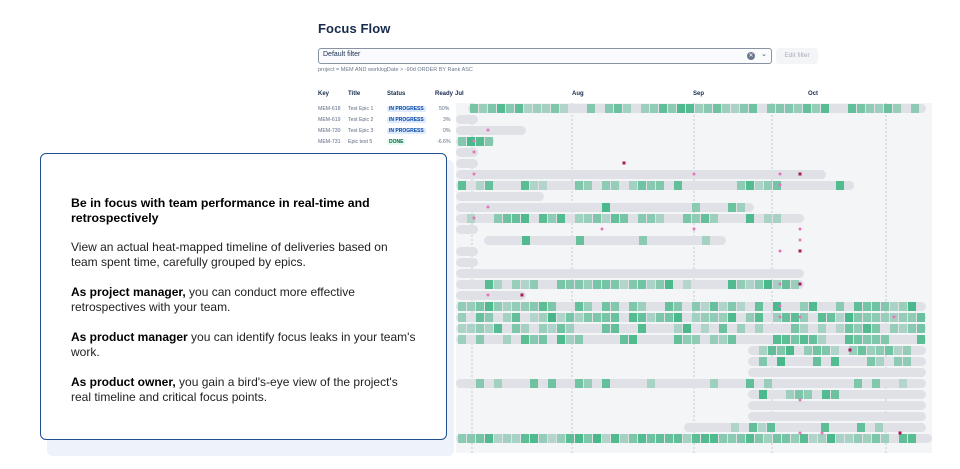  Describe the element at coordinates (764, 54) in the screenshot. I see `chevron-down-icon: ⌄` at that location.